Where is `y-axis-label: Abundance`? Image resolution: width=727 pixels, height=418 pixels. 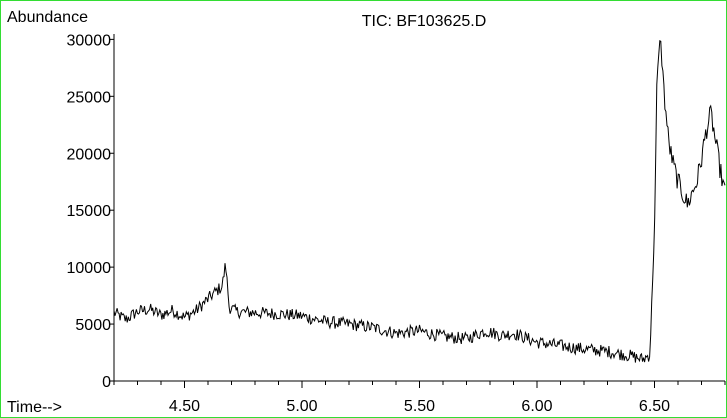
y-axis-label: Abundance is located at coordinates (47, 17).